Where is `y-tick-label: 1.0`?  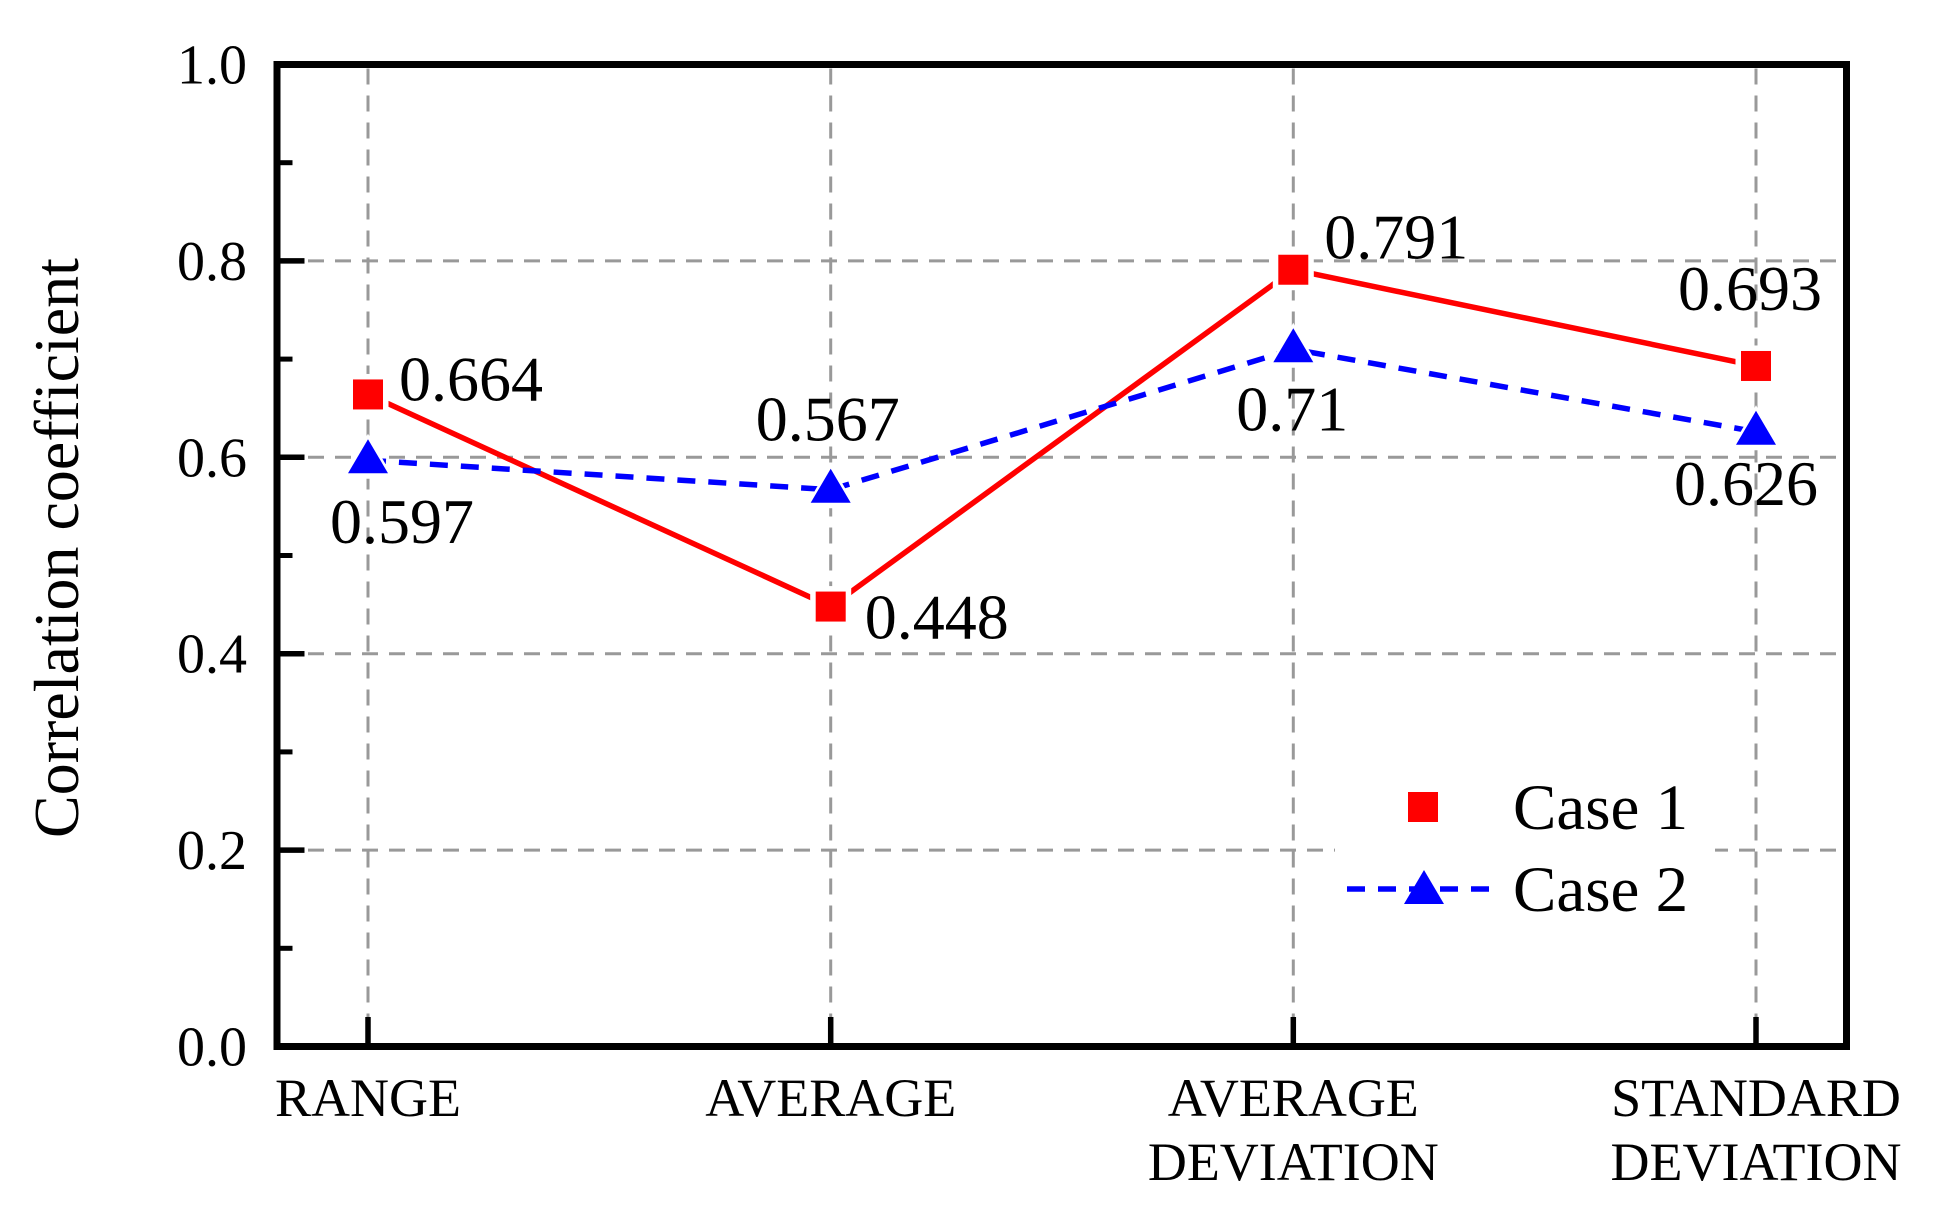
y-tick-label: 1.0 is located at coordinates (212, 66).